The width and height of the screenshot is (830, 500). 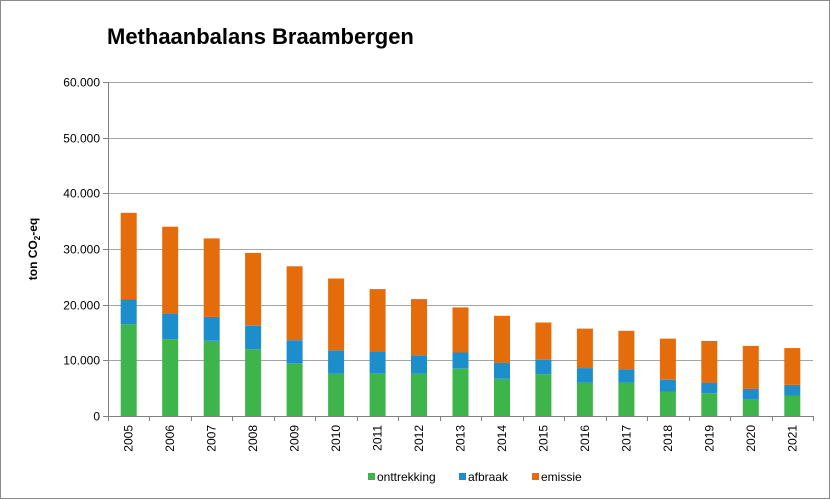 What do you see at coordinates (81, 139) in the screenshot?
I see `y-tick-label: 50.000` at bounding box center [81, 139].